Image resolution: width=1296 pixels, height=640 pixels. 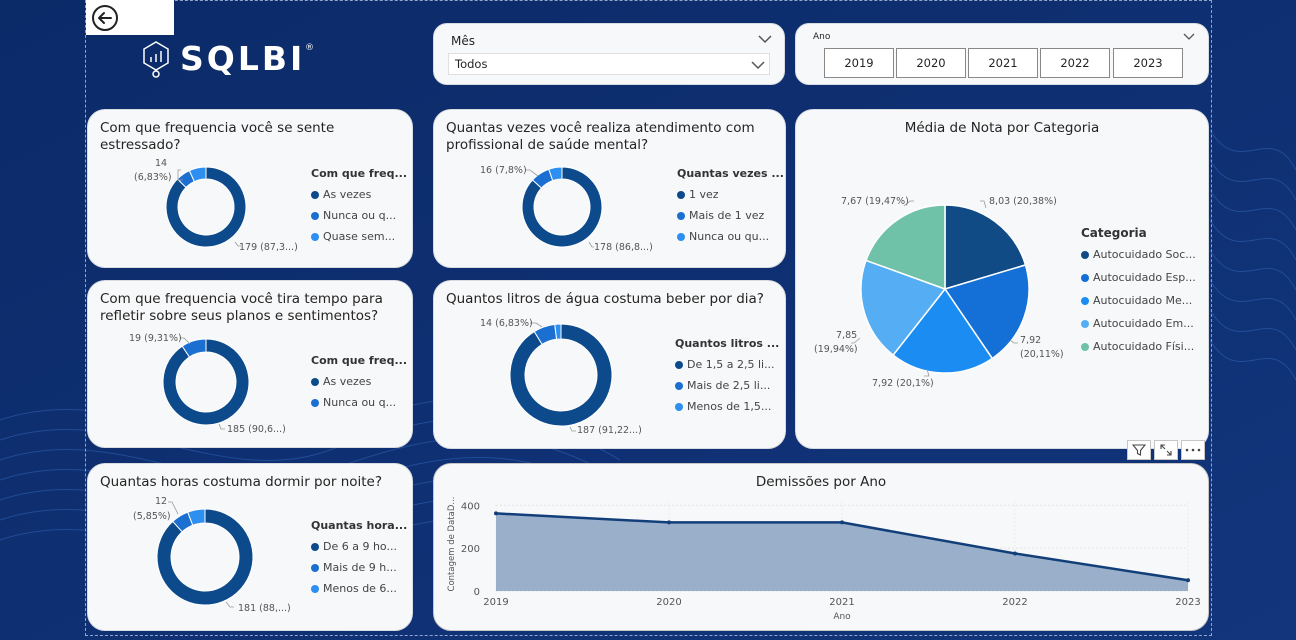 I want to click on more-options-button, so click(x=1193, y=450).